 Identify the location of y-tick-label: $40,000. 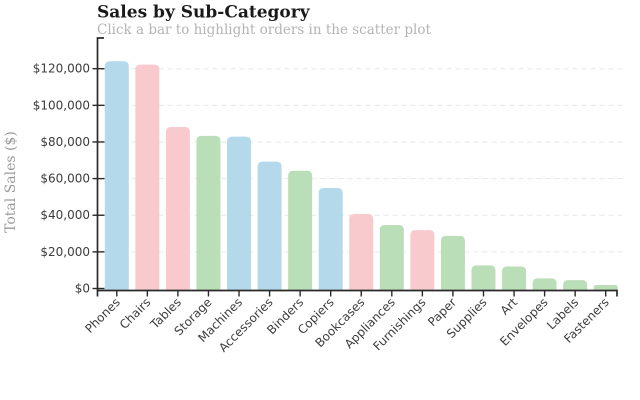
(65, 215).